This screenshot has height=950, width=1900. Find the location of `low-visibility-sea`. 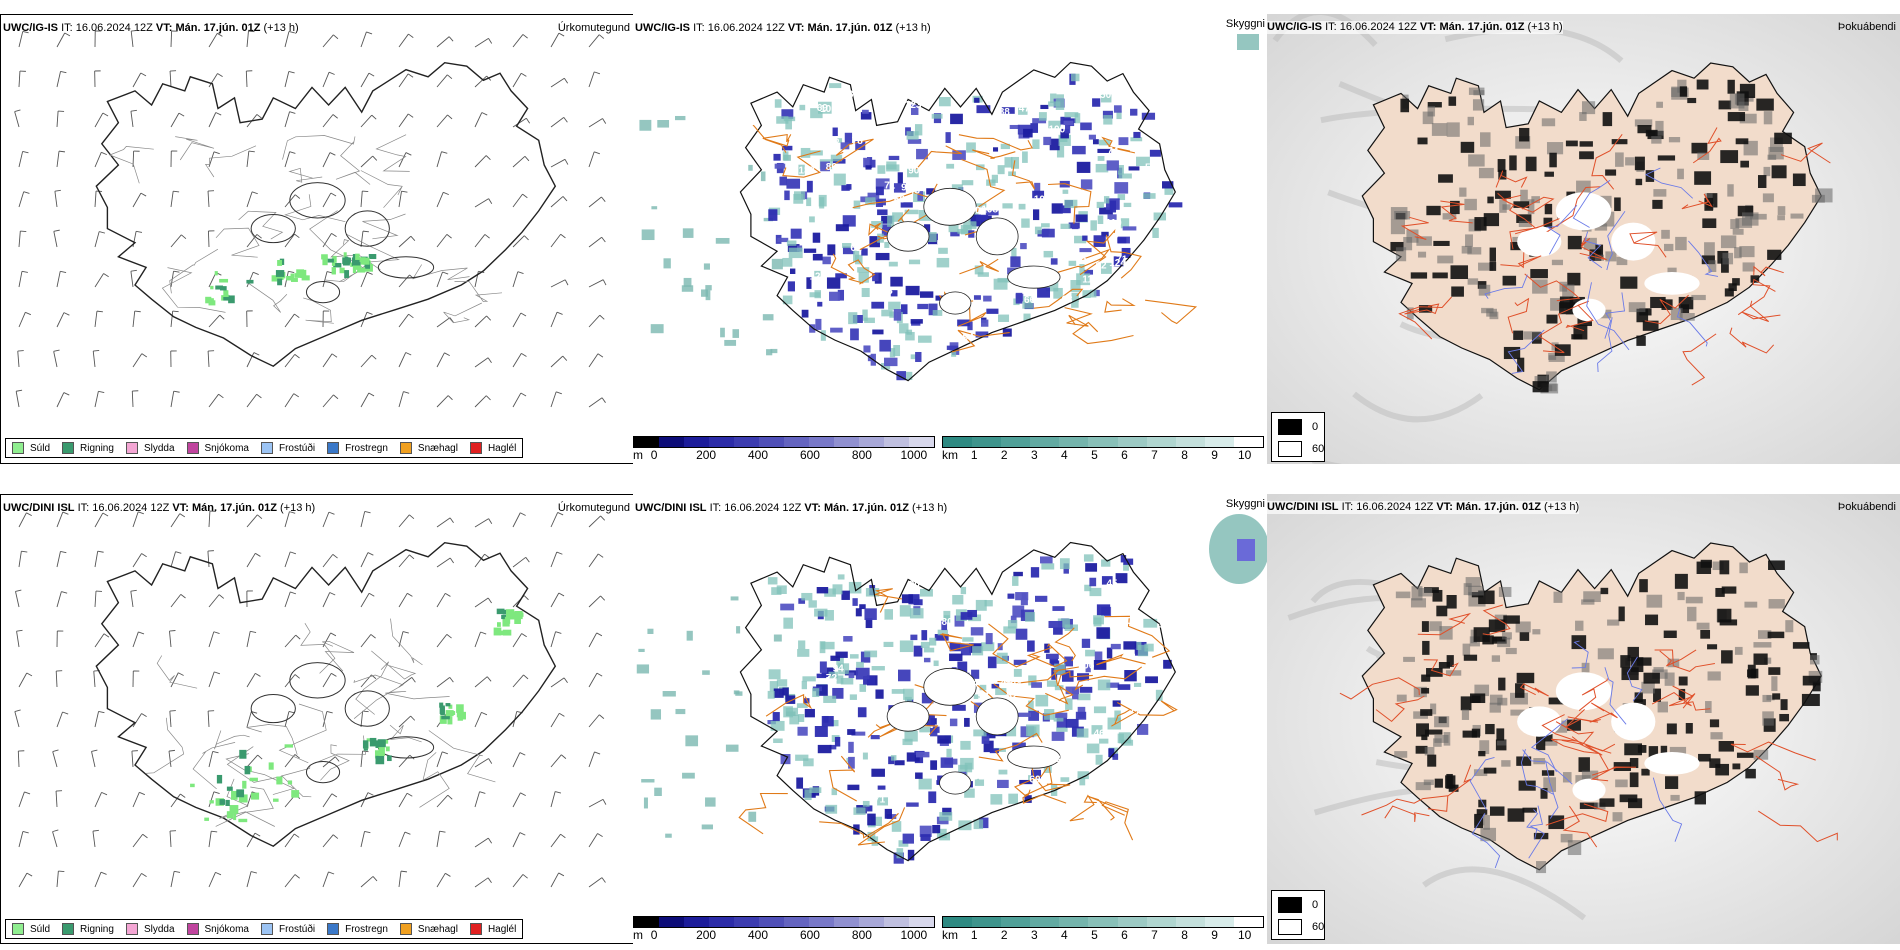

low-visibility-sea is located at coordinates (949, 195).